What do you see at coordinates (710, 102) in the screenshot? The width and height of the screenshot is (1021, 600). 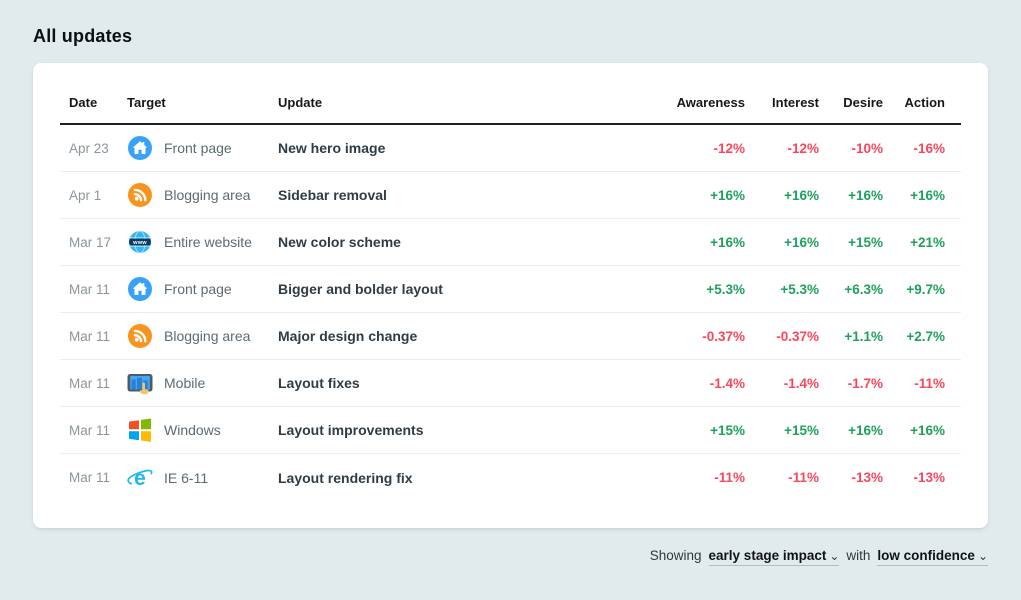 I see `column-header-awareness: Awareness` at bounding box center [710, 102].